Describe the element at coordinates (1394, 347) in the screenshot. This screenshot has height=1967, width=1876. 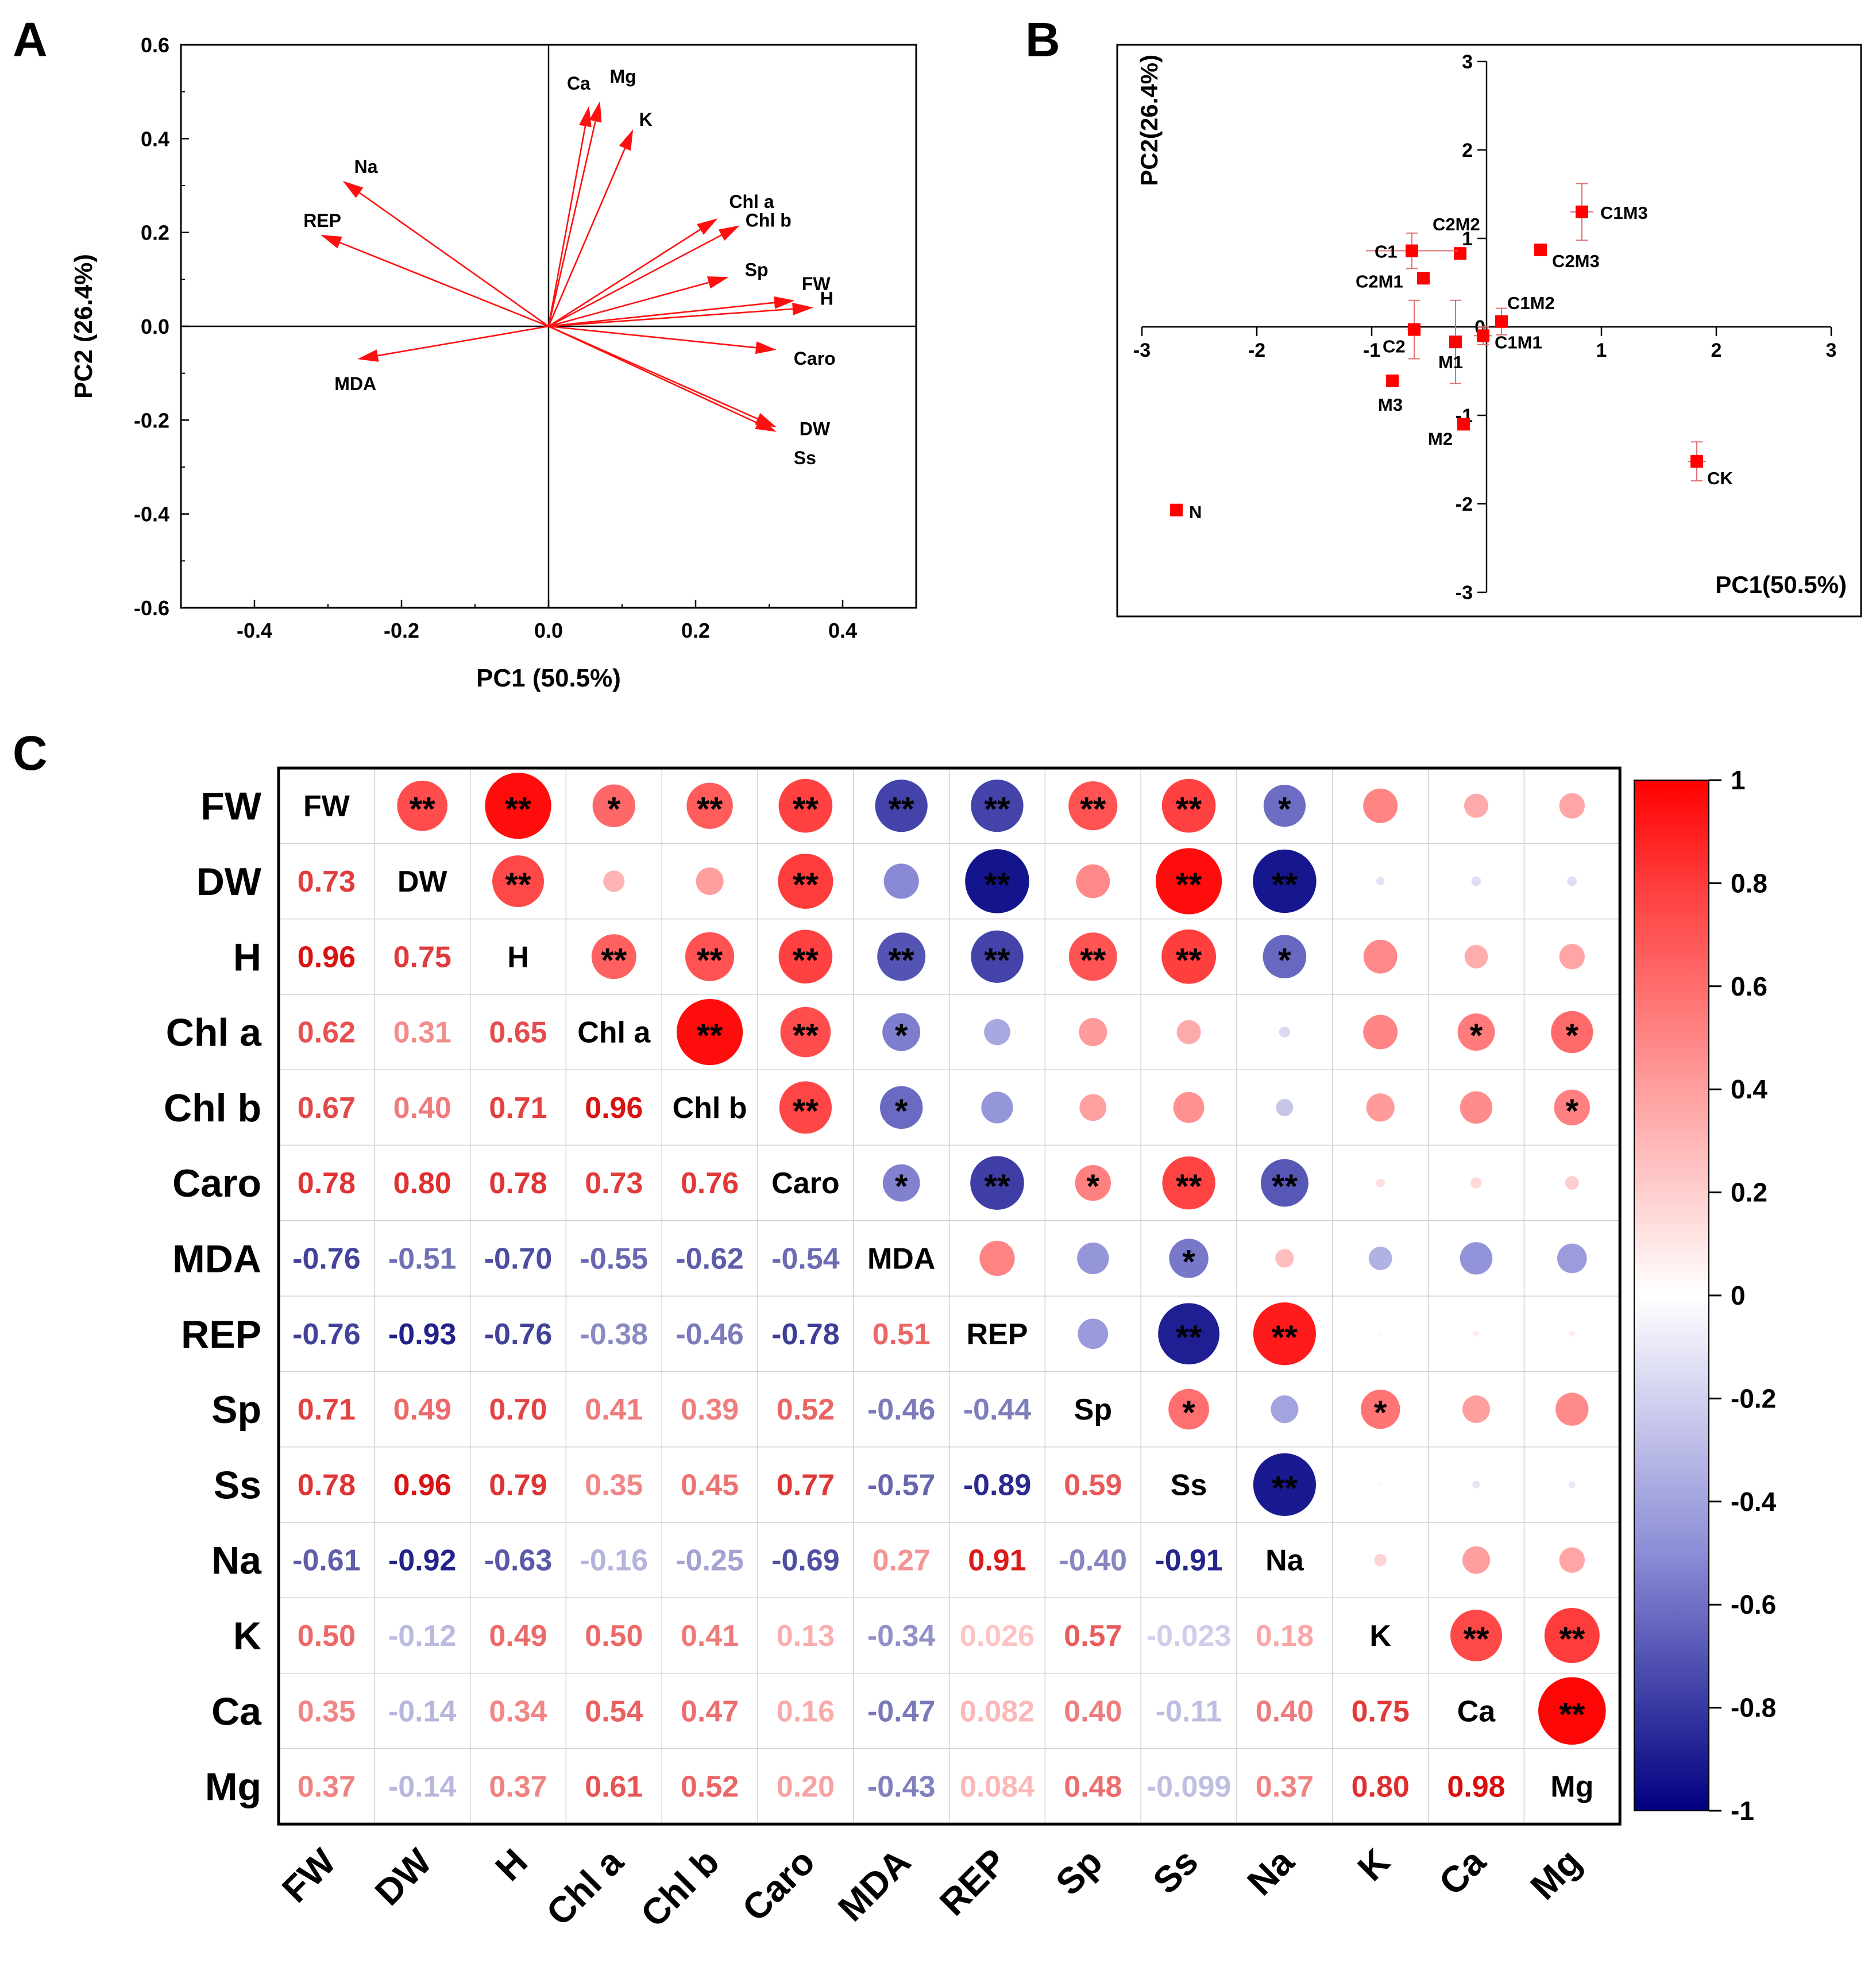
I see `panel-b-point-label: C2` at that location.